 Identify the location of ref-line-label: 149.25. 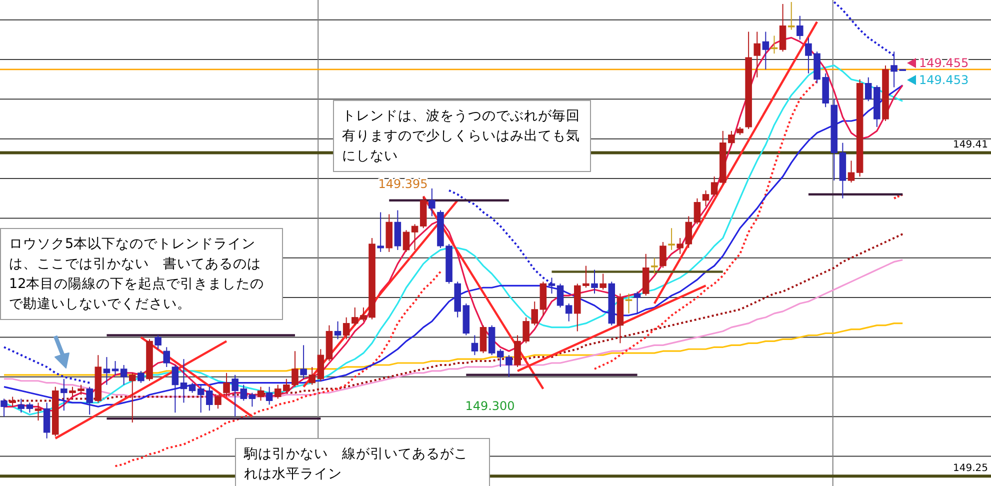
(970, 468).